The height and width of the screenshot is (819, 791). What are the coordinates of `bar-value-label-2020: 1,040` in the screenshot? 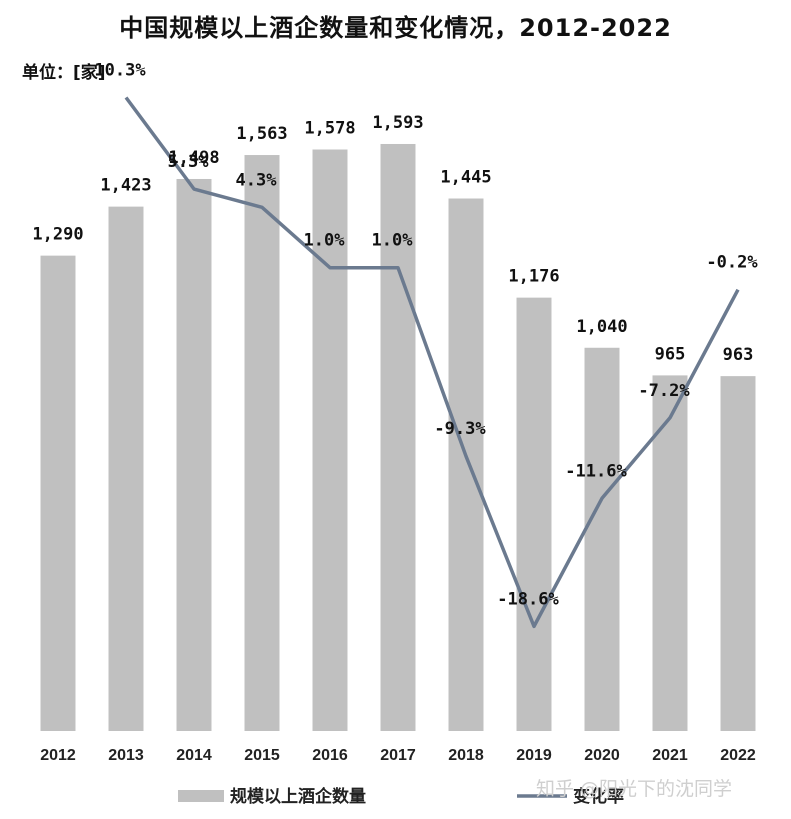 It's located at (601, 327).